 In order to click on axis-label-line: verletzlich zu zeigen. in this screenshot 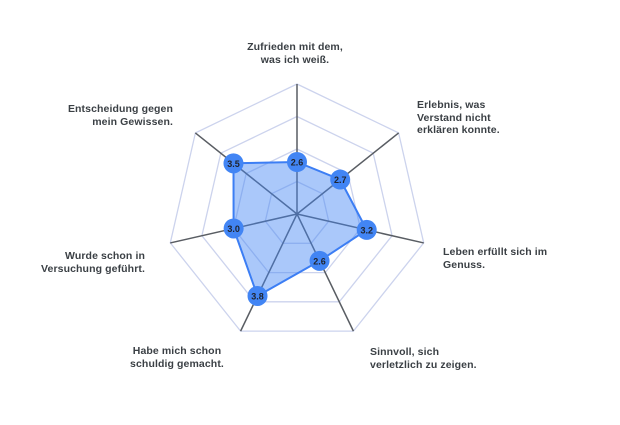, I will do `click(423, 364)`.